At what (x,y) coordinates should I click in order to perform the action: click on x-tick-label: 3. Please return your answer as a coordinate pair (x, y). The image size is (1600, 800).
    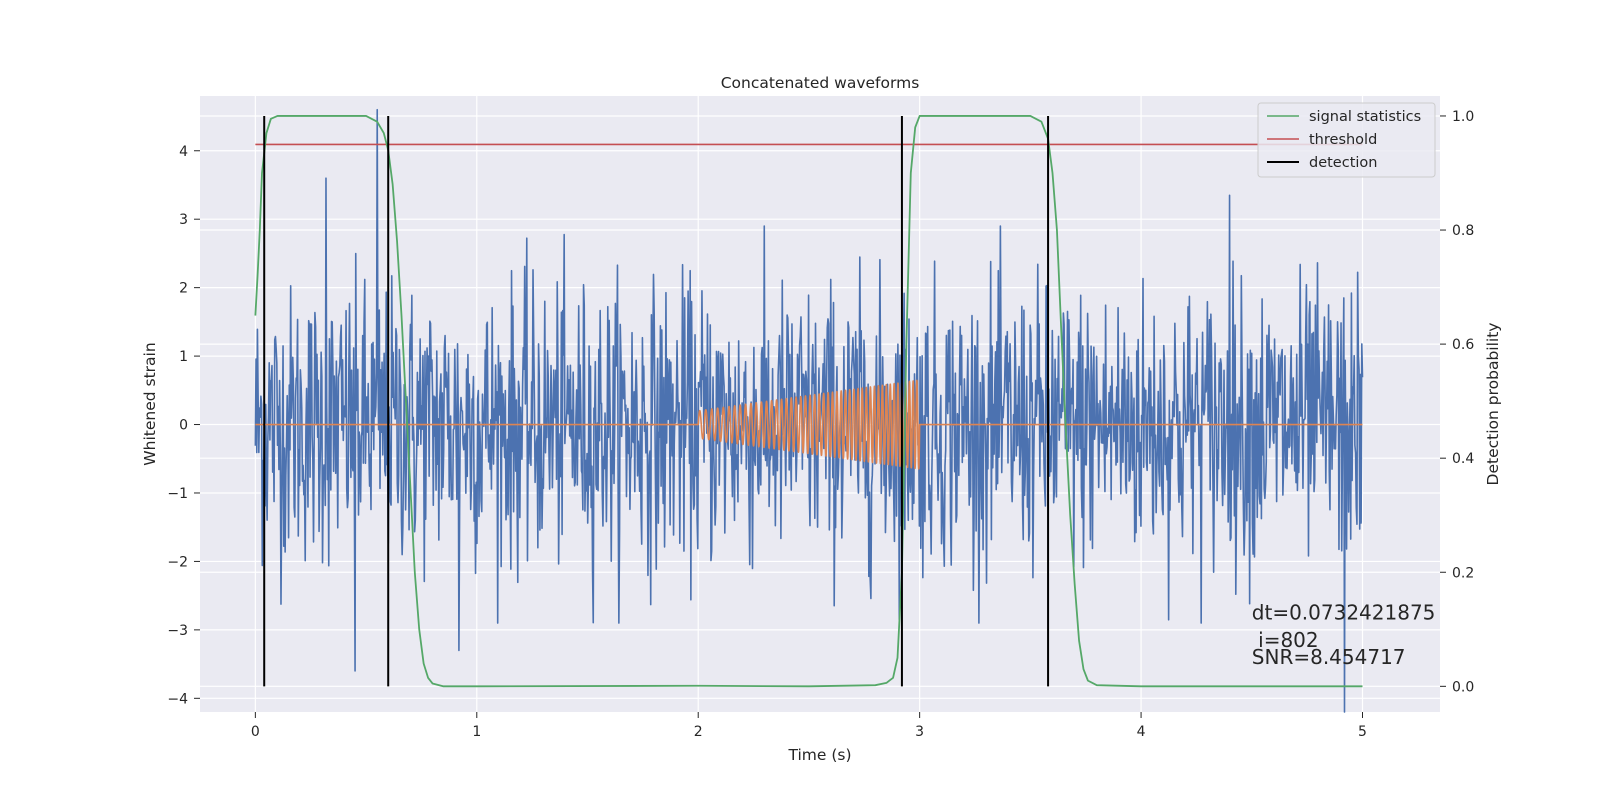
    Looking at the image, I should click on (919, 732).